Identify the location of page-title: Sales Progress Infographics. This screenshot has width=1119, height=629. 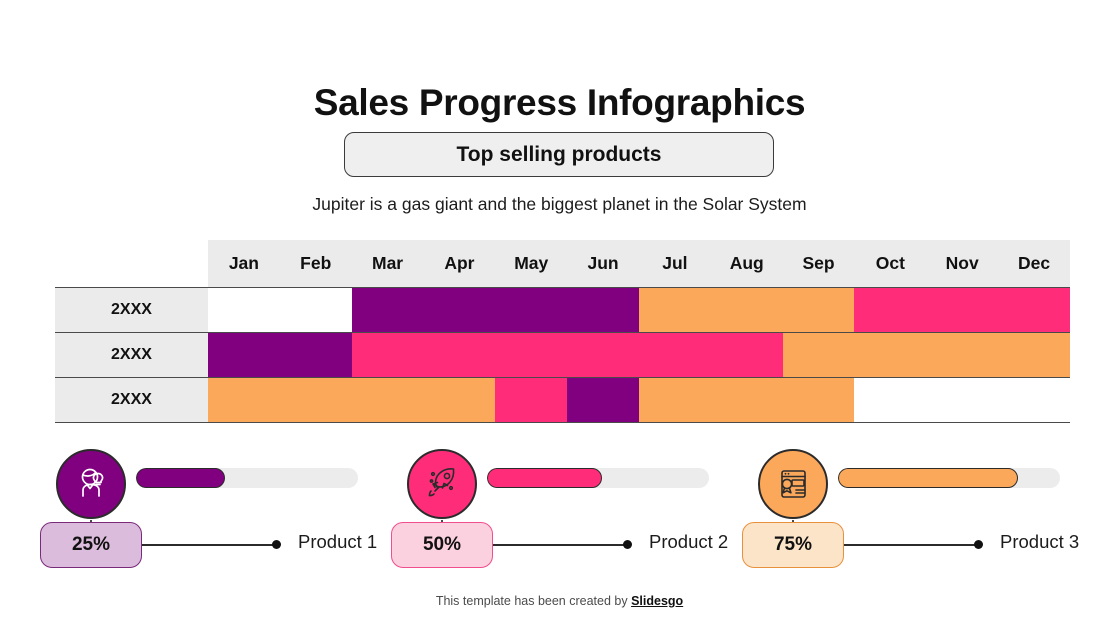
(559, 102).